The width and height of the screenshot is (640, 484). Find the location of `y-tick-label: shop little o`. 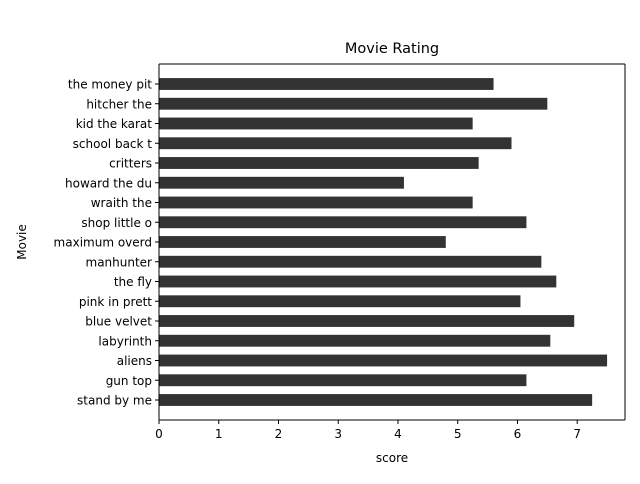

y-tick-label: shop little o is located at coordinates (116, 223).